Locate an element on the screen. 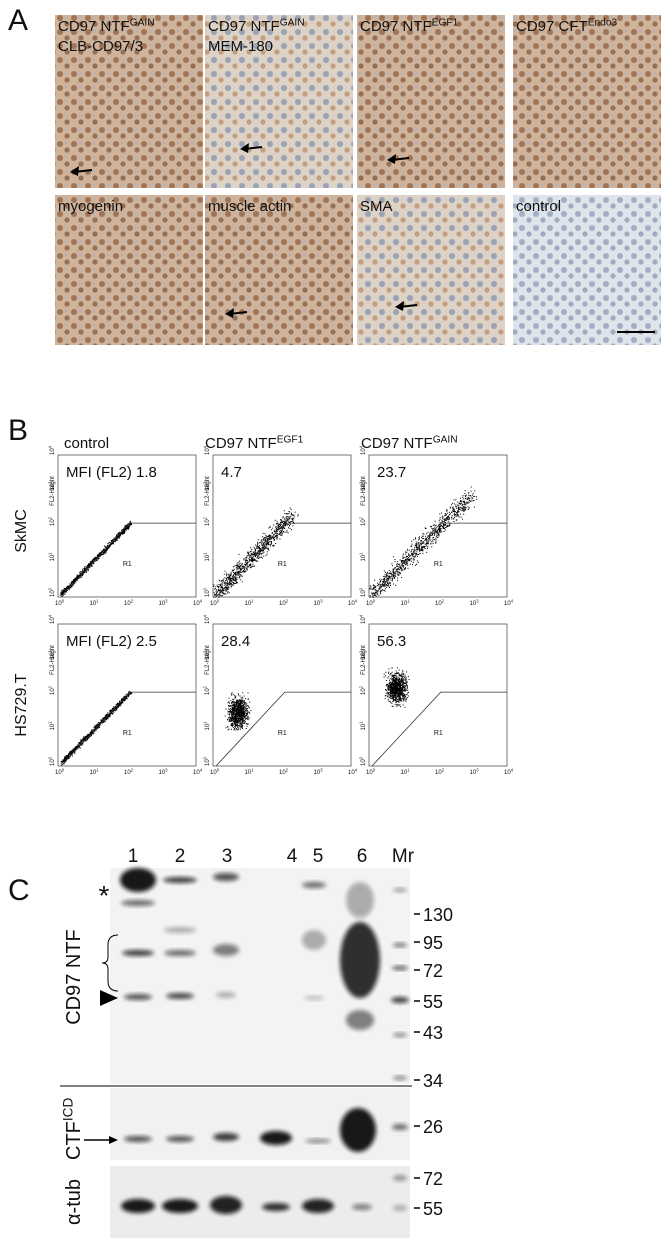 The image size is (672, 1250). image-title-main: control is located at coordinates (538, 206).